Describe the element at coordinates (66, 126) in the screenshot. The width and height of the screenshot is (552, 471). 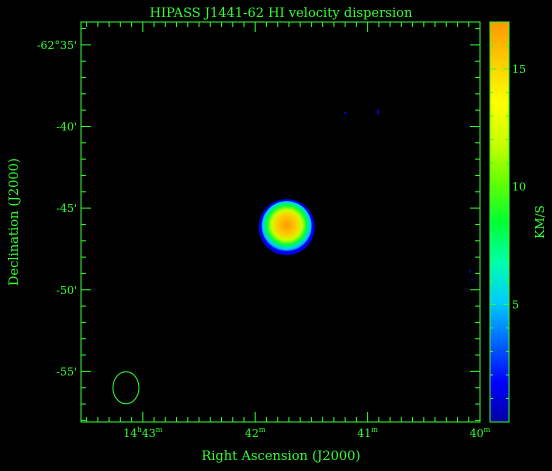
I see `y-tick-label: -40'` at that location.